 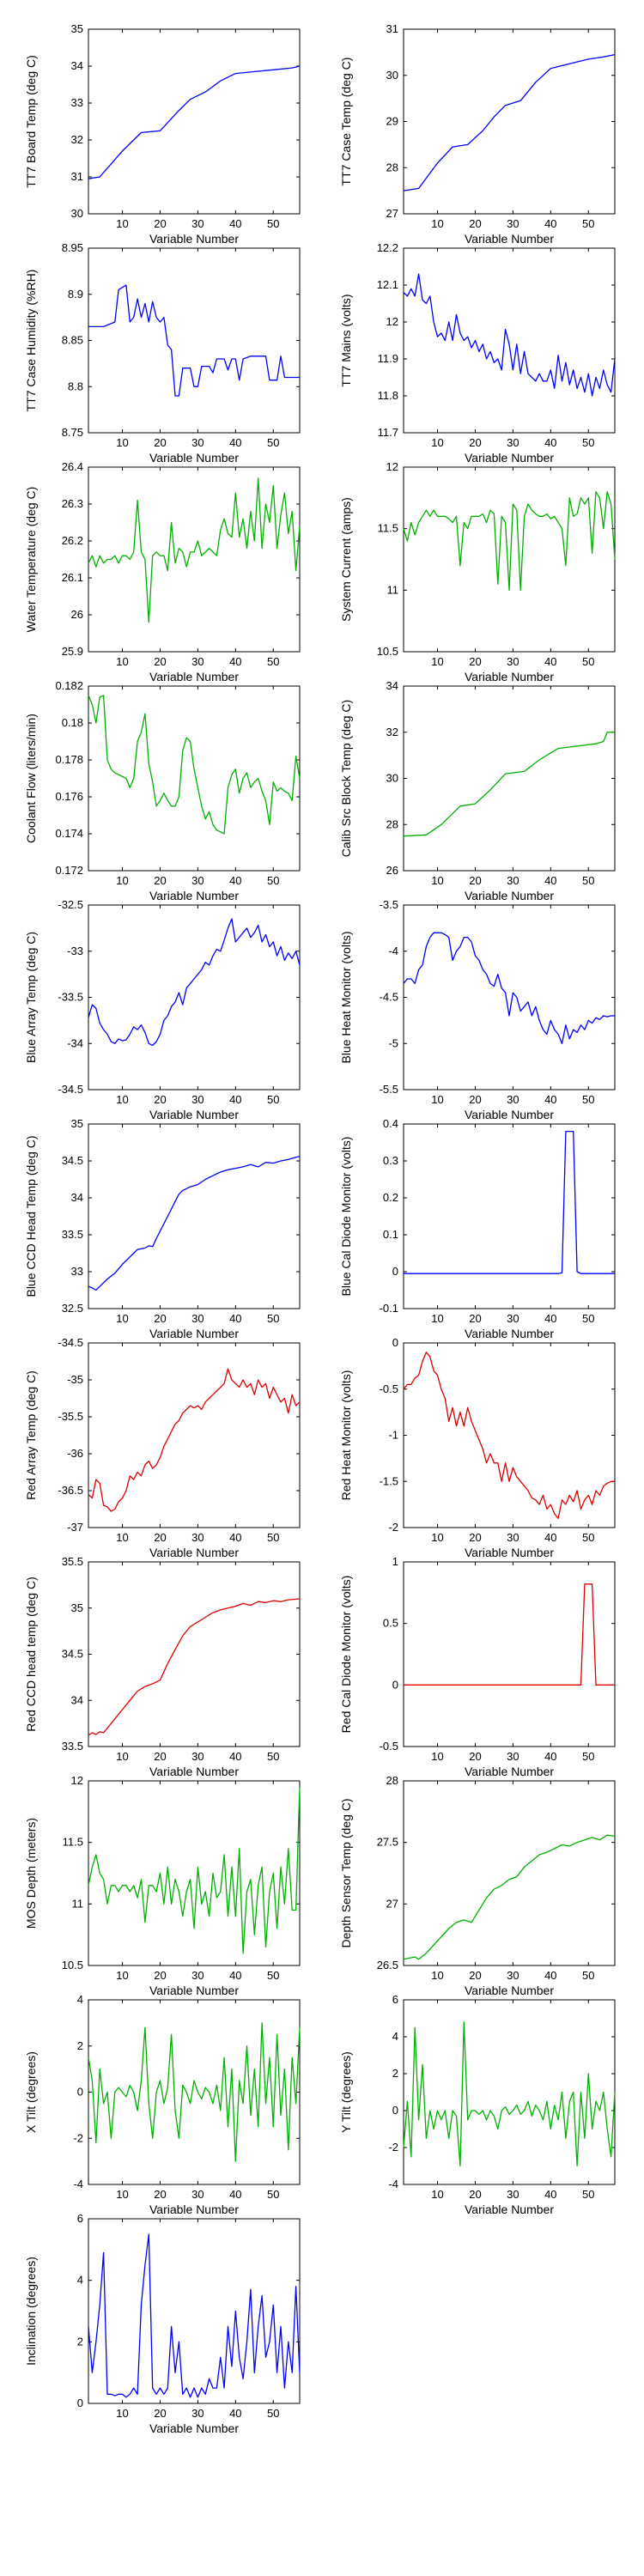 I want to click on y-tick-label: 11.5, so click(x=388, y=528).